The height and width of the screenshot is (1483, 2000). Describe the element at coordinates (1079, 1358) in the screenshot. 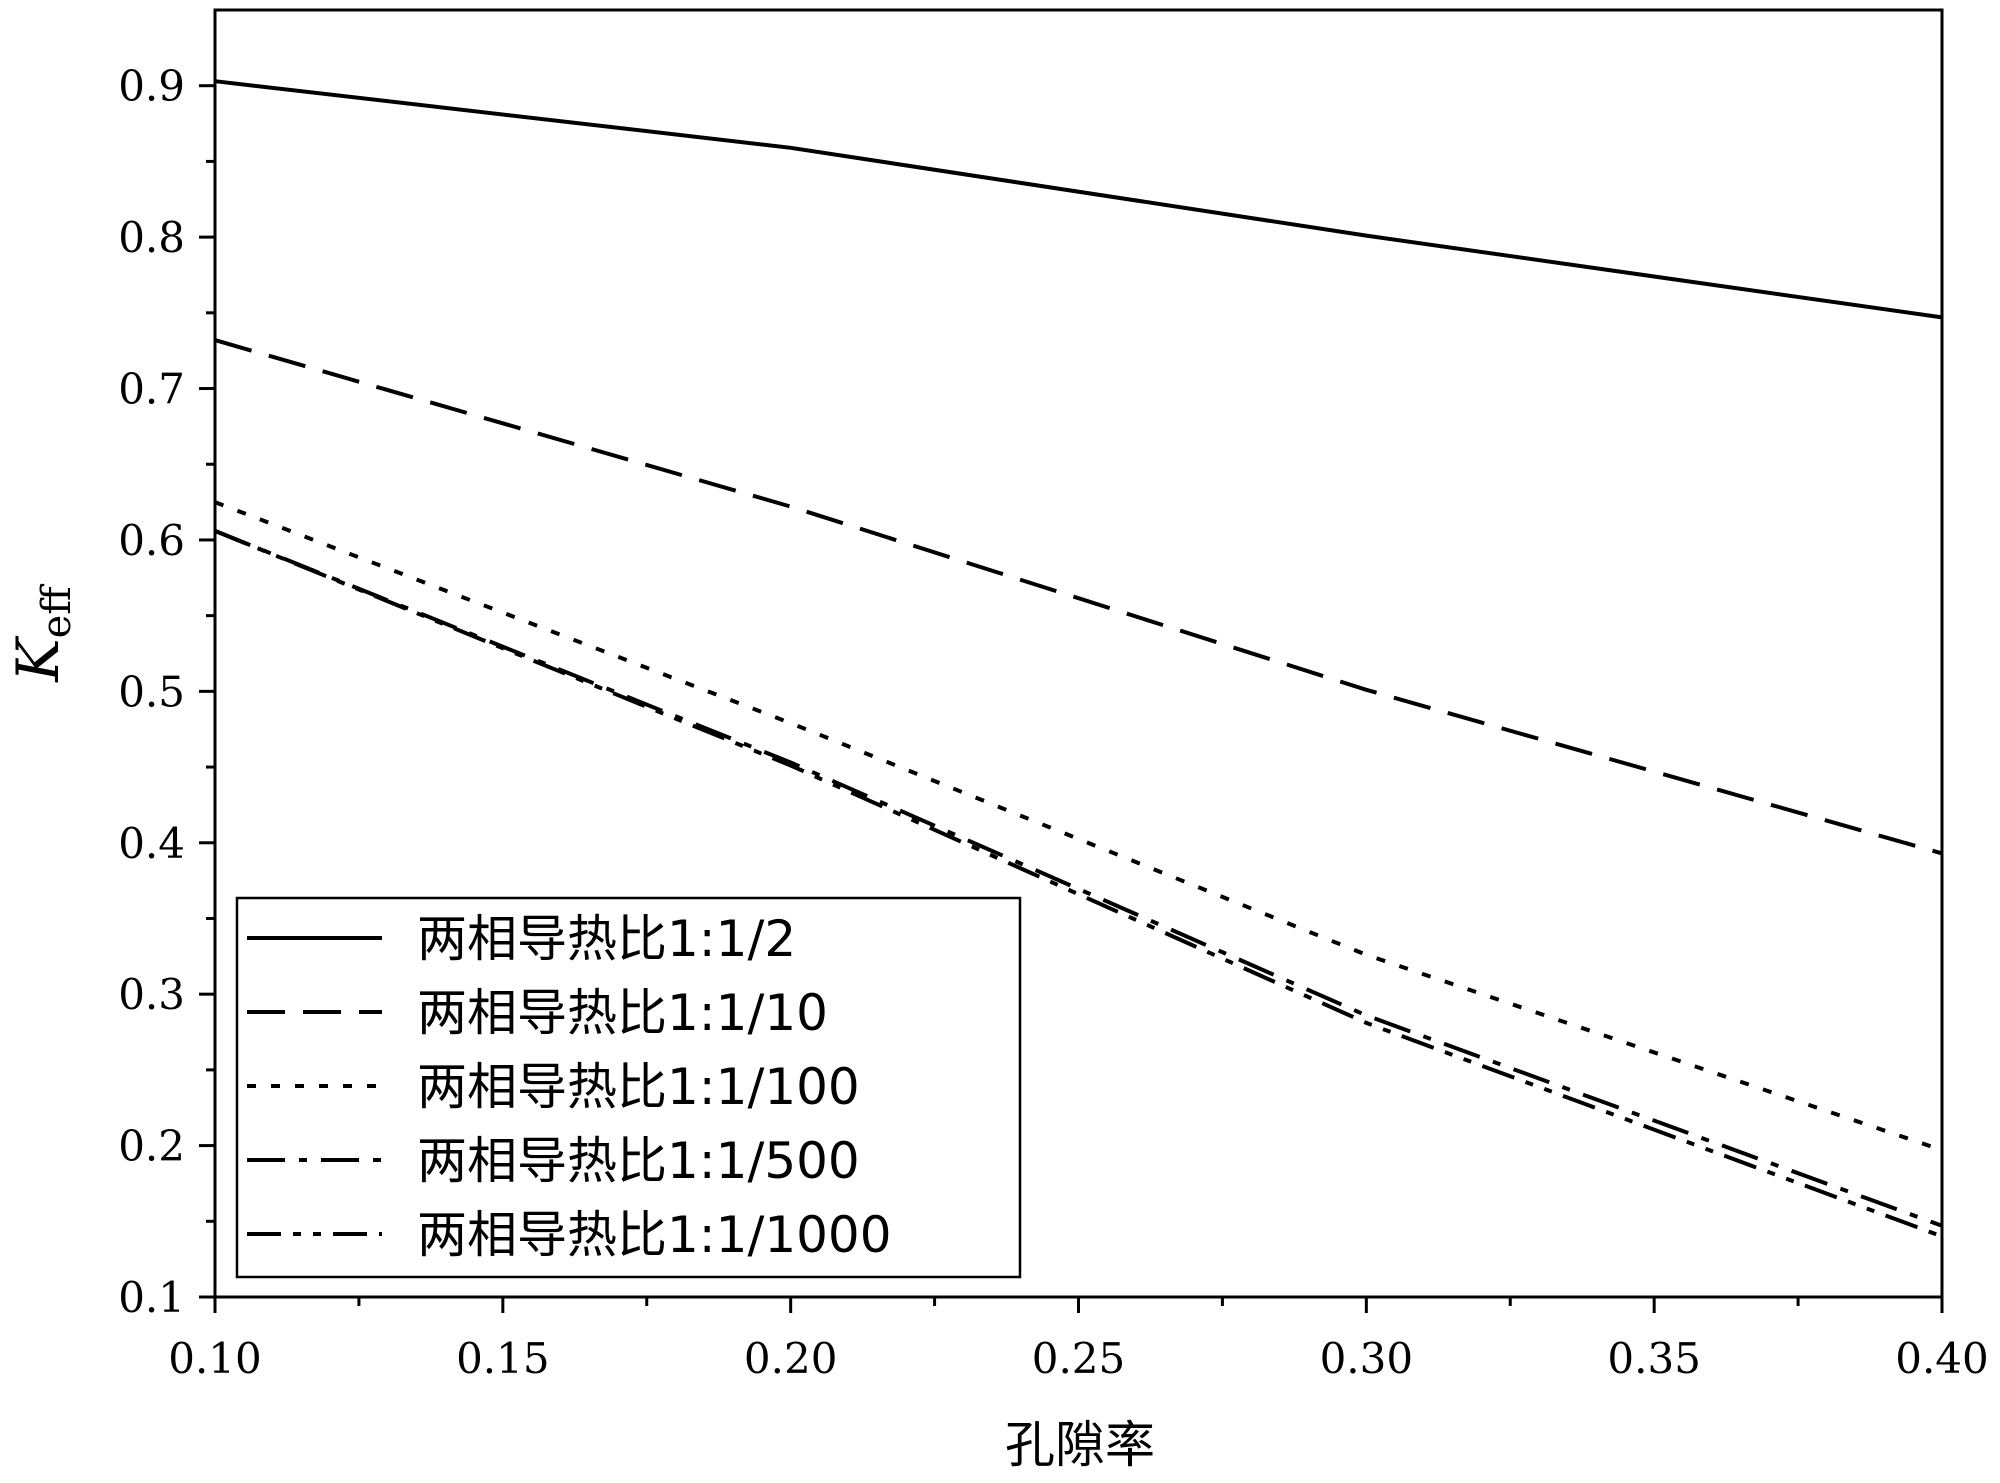

I see `x-tick-label: 0.25` at that location.